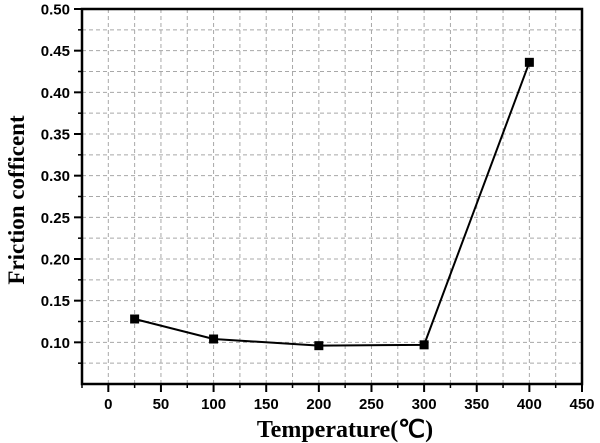 The height and width of the screenshot is (443, 600). I want to click on x-tick-label: 50, so click(161, 404).